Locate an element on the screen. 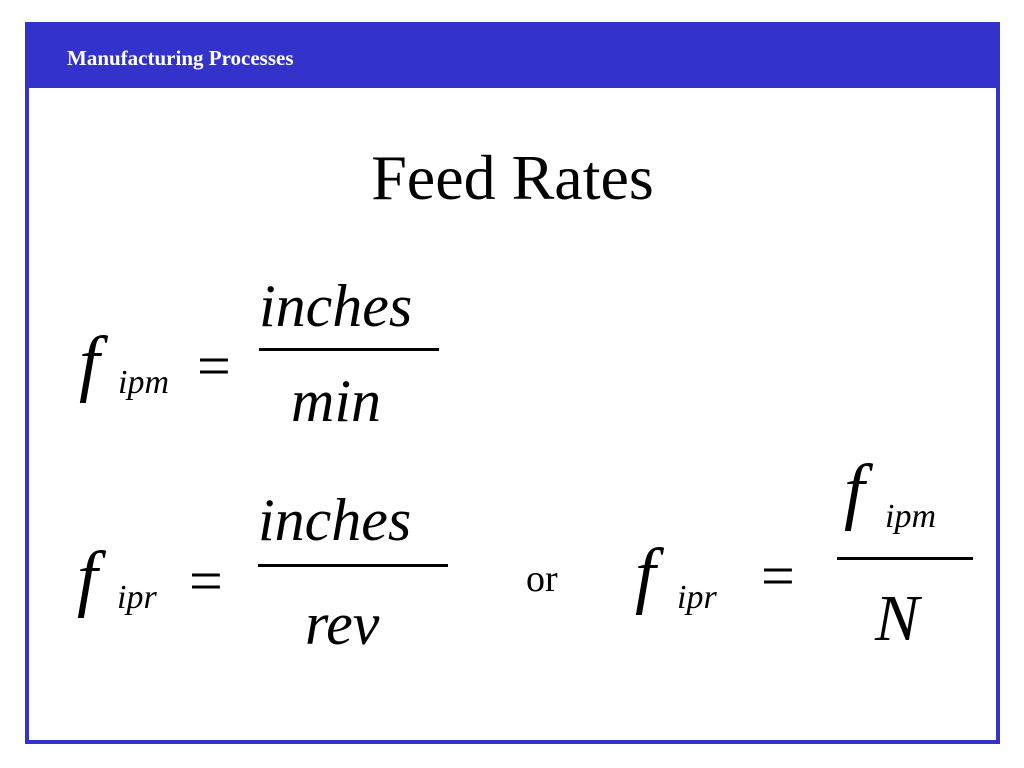 This screenshot has width=1024, height=768. equation-ipm-subscript: ipm is located at coordinates (143, 382).